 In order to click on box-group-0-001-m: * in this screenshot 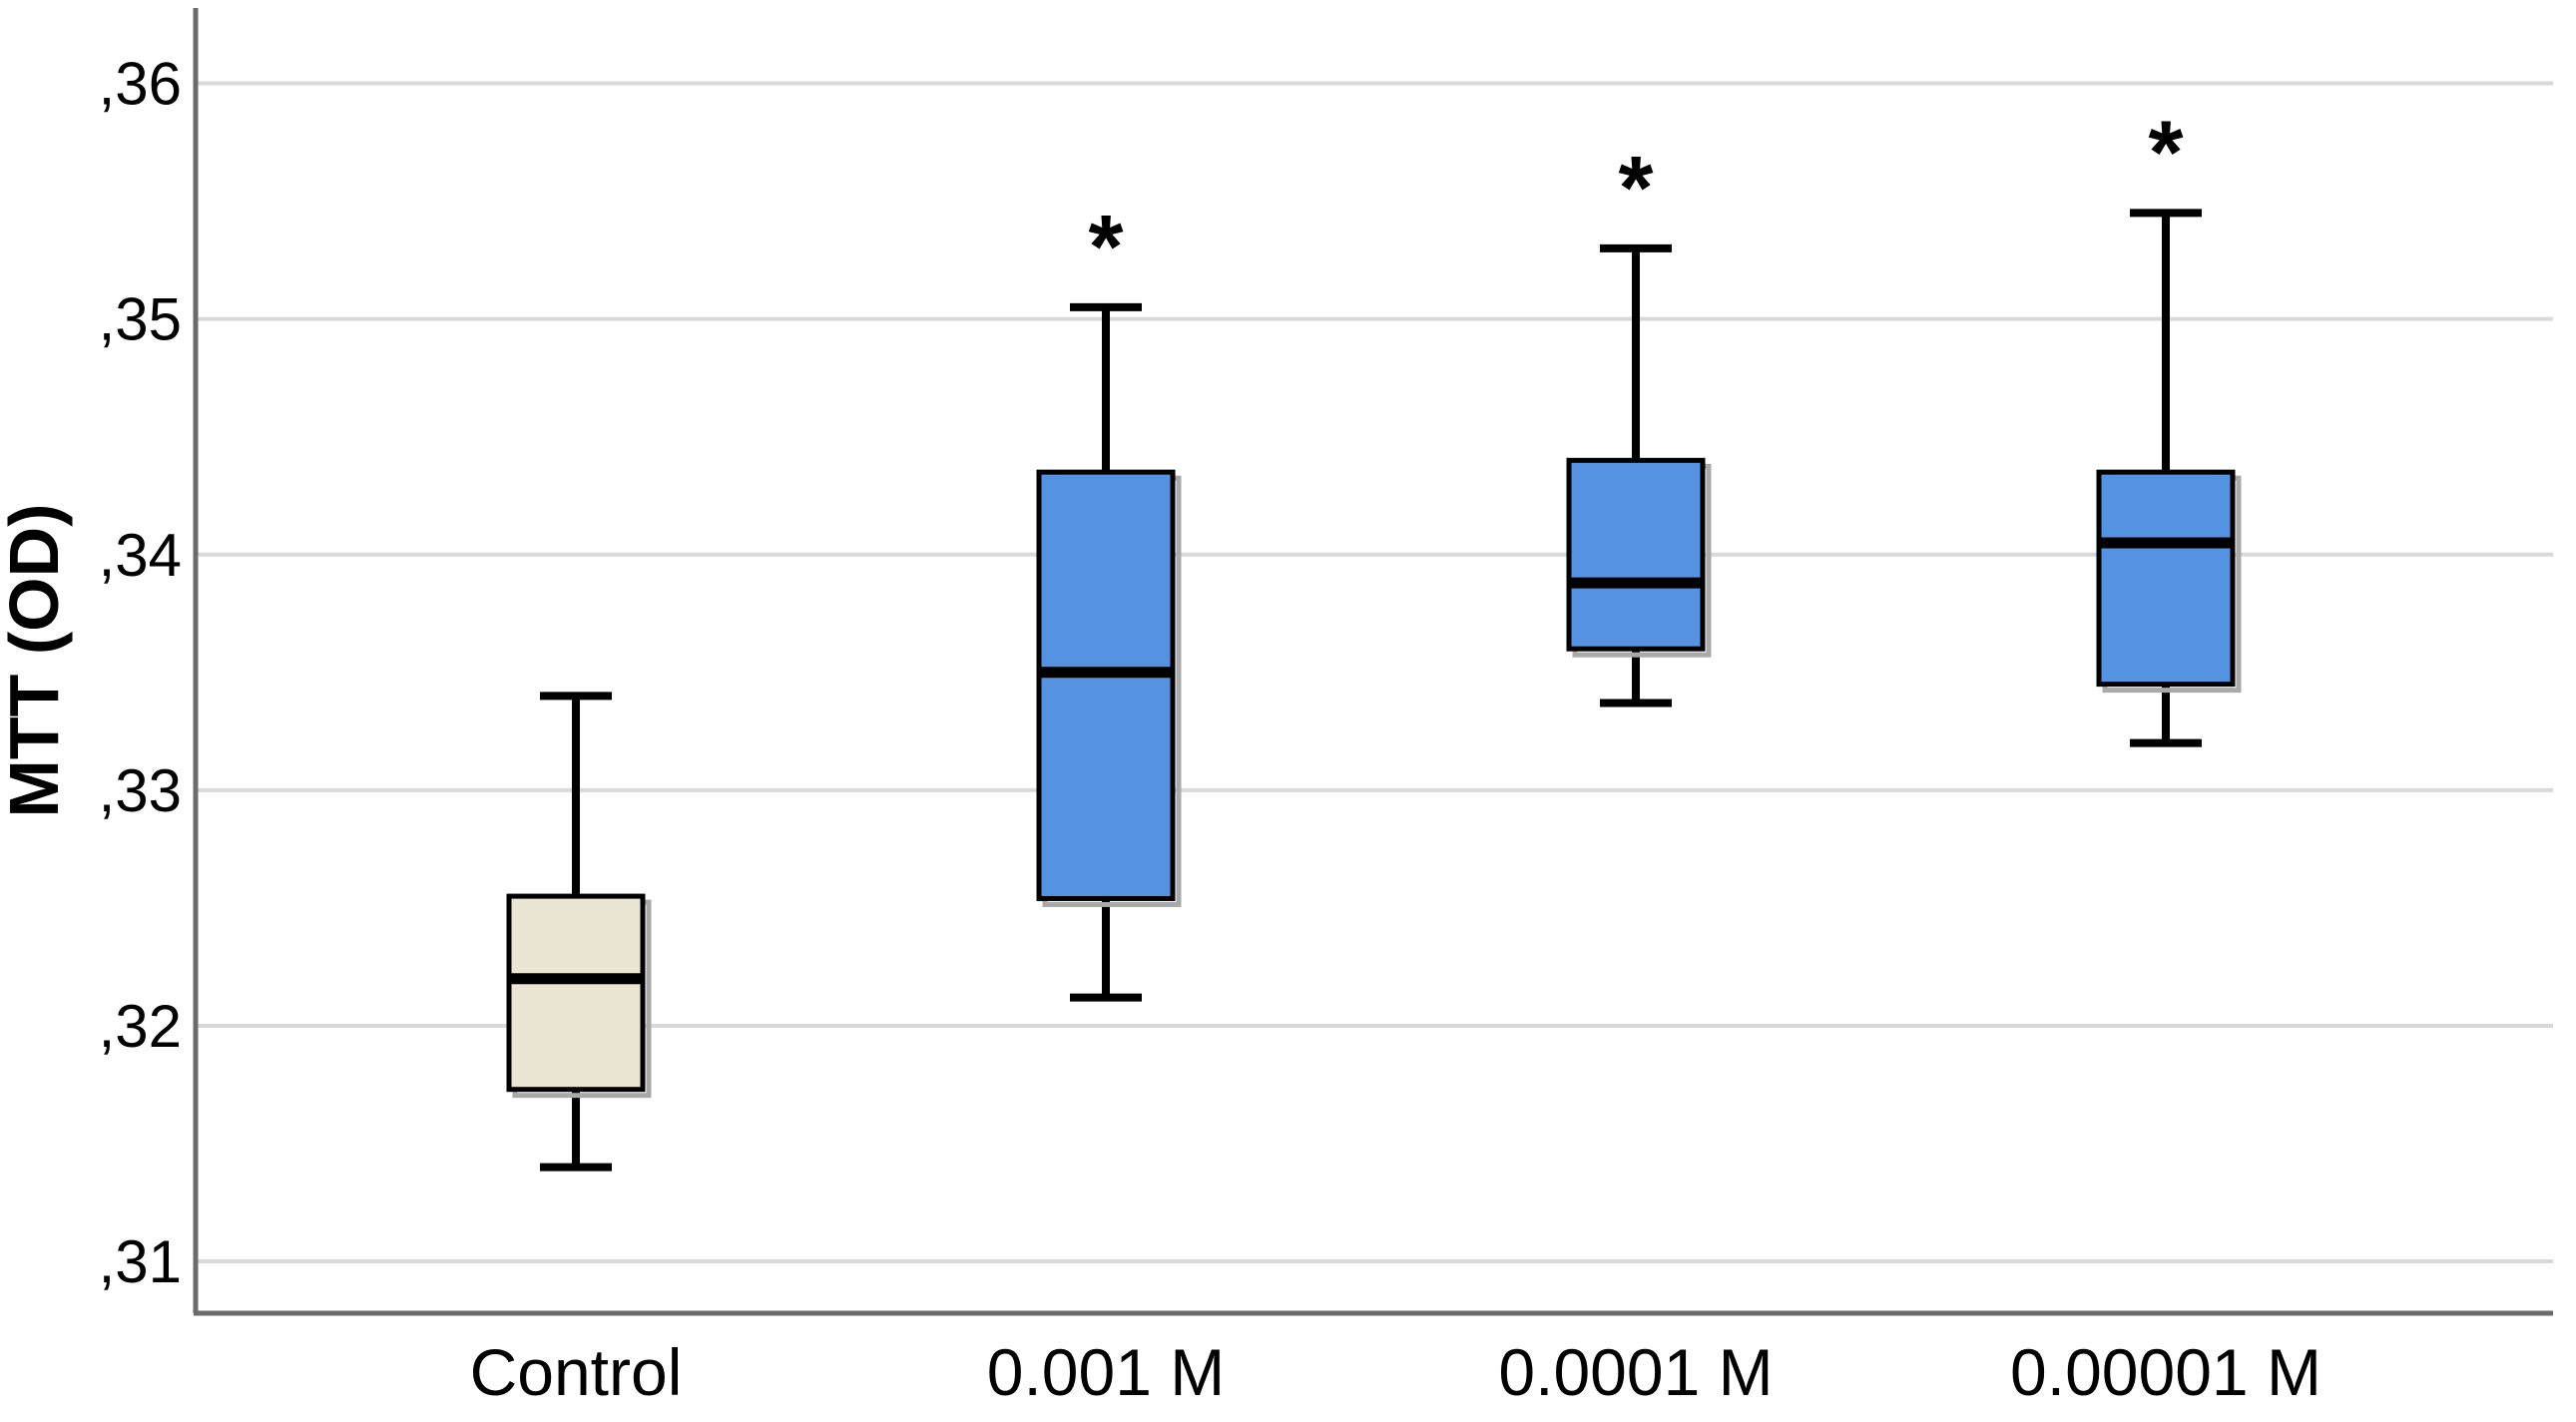, I will do `click(1109, 600)`.